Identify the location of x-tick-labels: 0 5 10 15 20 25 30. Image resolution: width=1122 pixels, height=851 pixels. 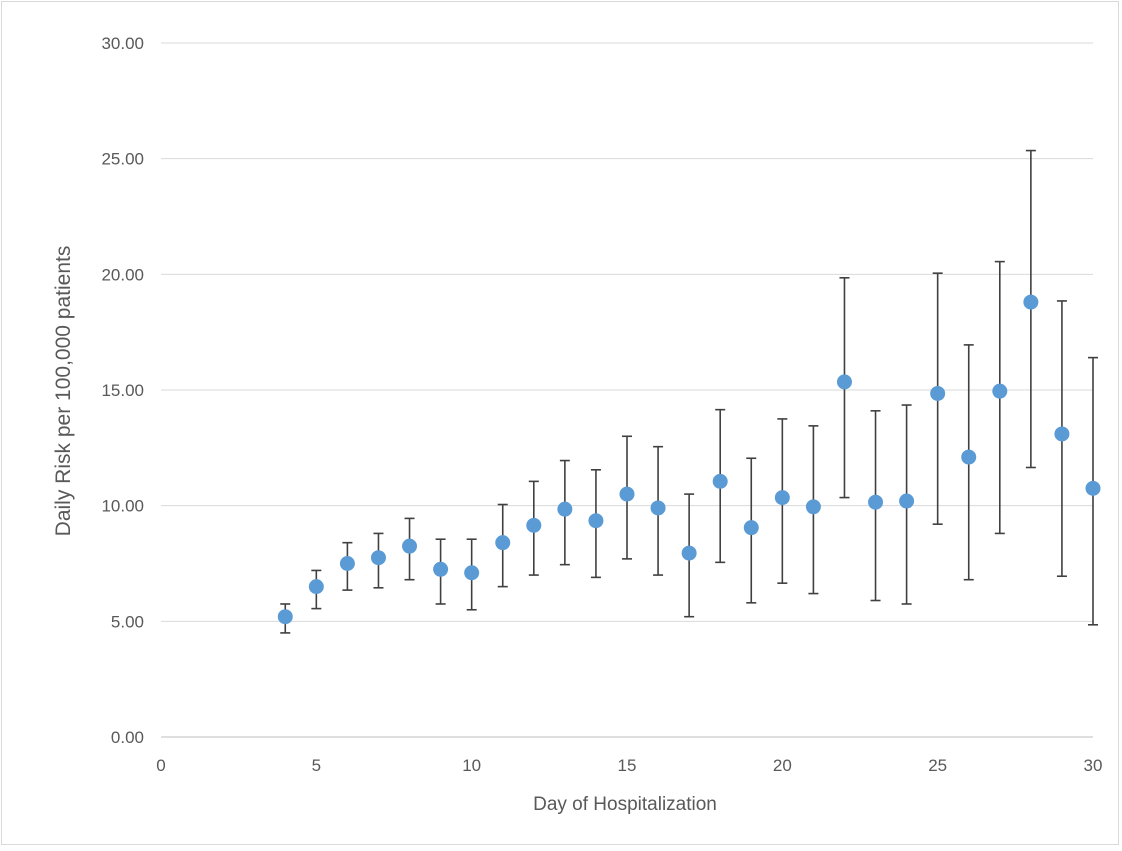
(629, 765).